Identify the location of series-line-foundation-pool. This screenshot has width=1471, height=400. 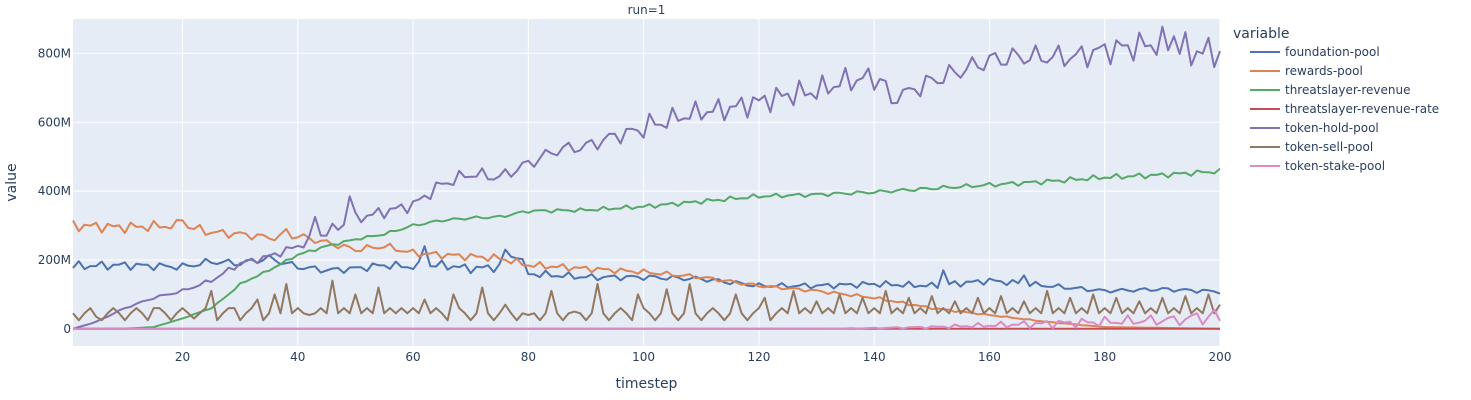
(646, 270).